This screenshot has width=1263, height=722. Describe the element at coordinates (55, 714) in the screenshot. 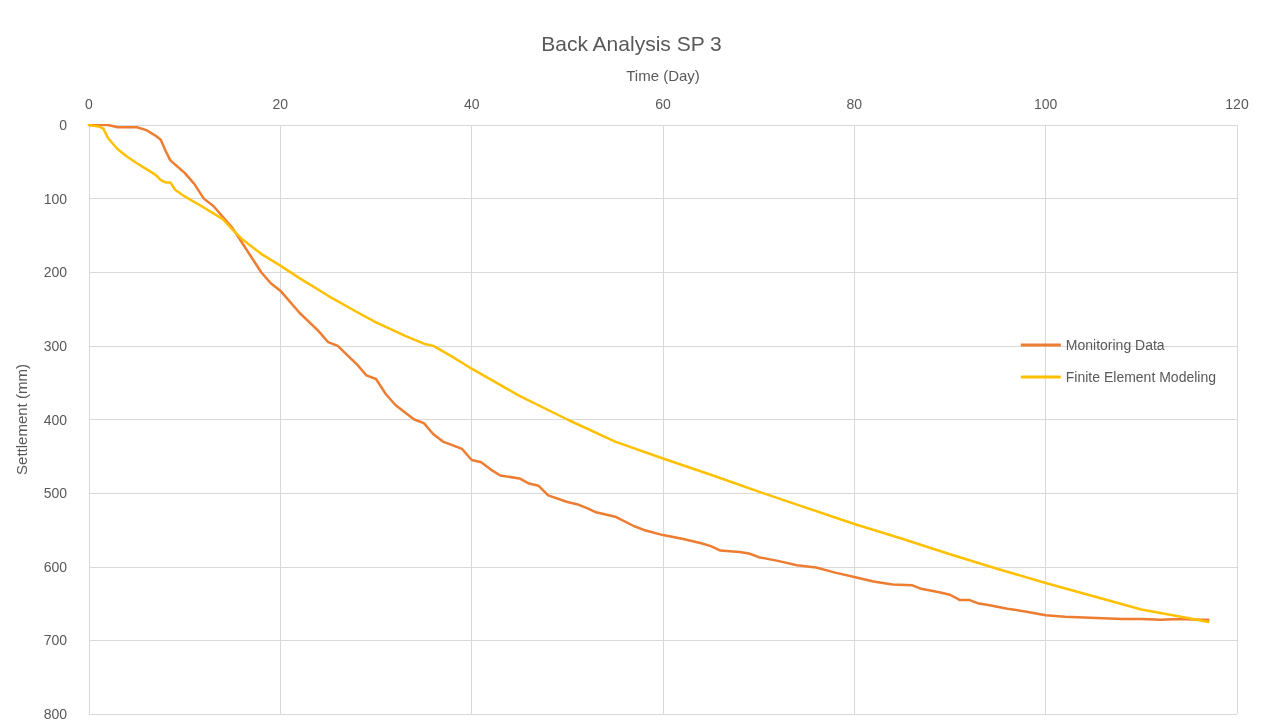

I see `y-tick-label: 800` at that location.